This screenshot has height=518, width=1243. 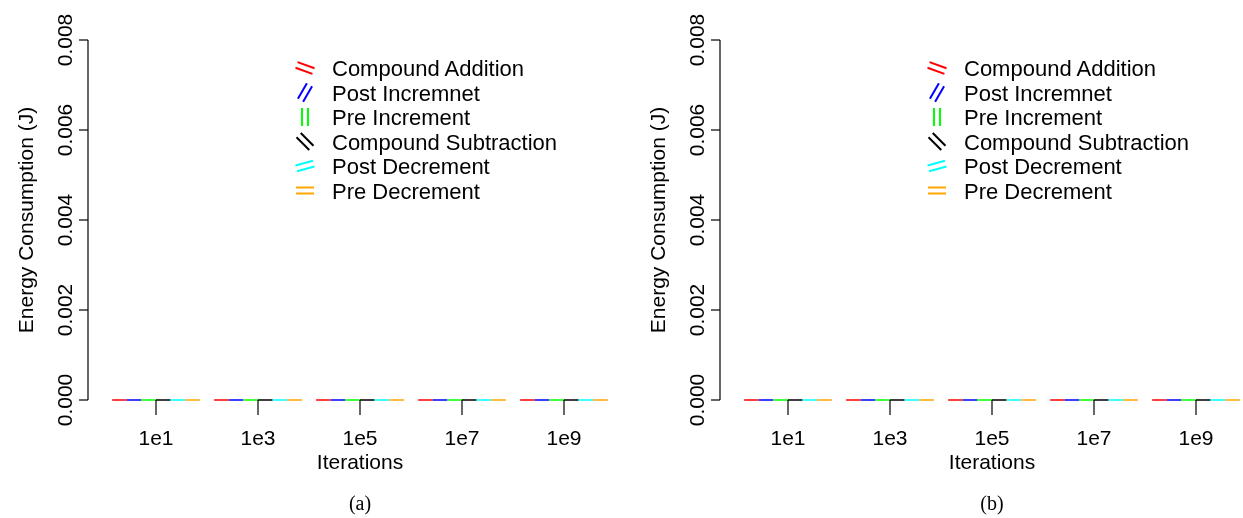 What do you see at coordinates (992, 503) in the screenshot?
I see `text: (b)` at bounding box center [992, 503].